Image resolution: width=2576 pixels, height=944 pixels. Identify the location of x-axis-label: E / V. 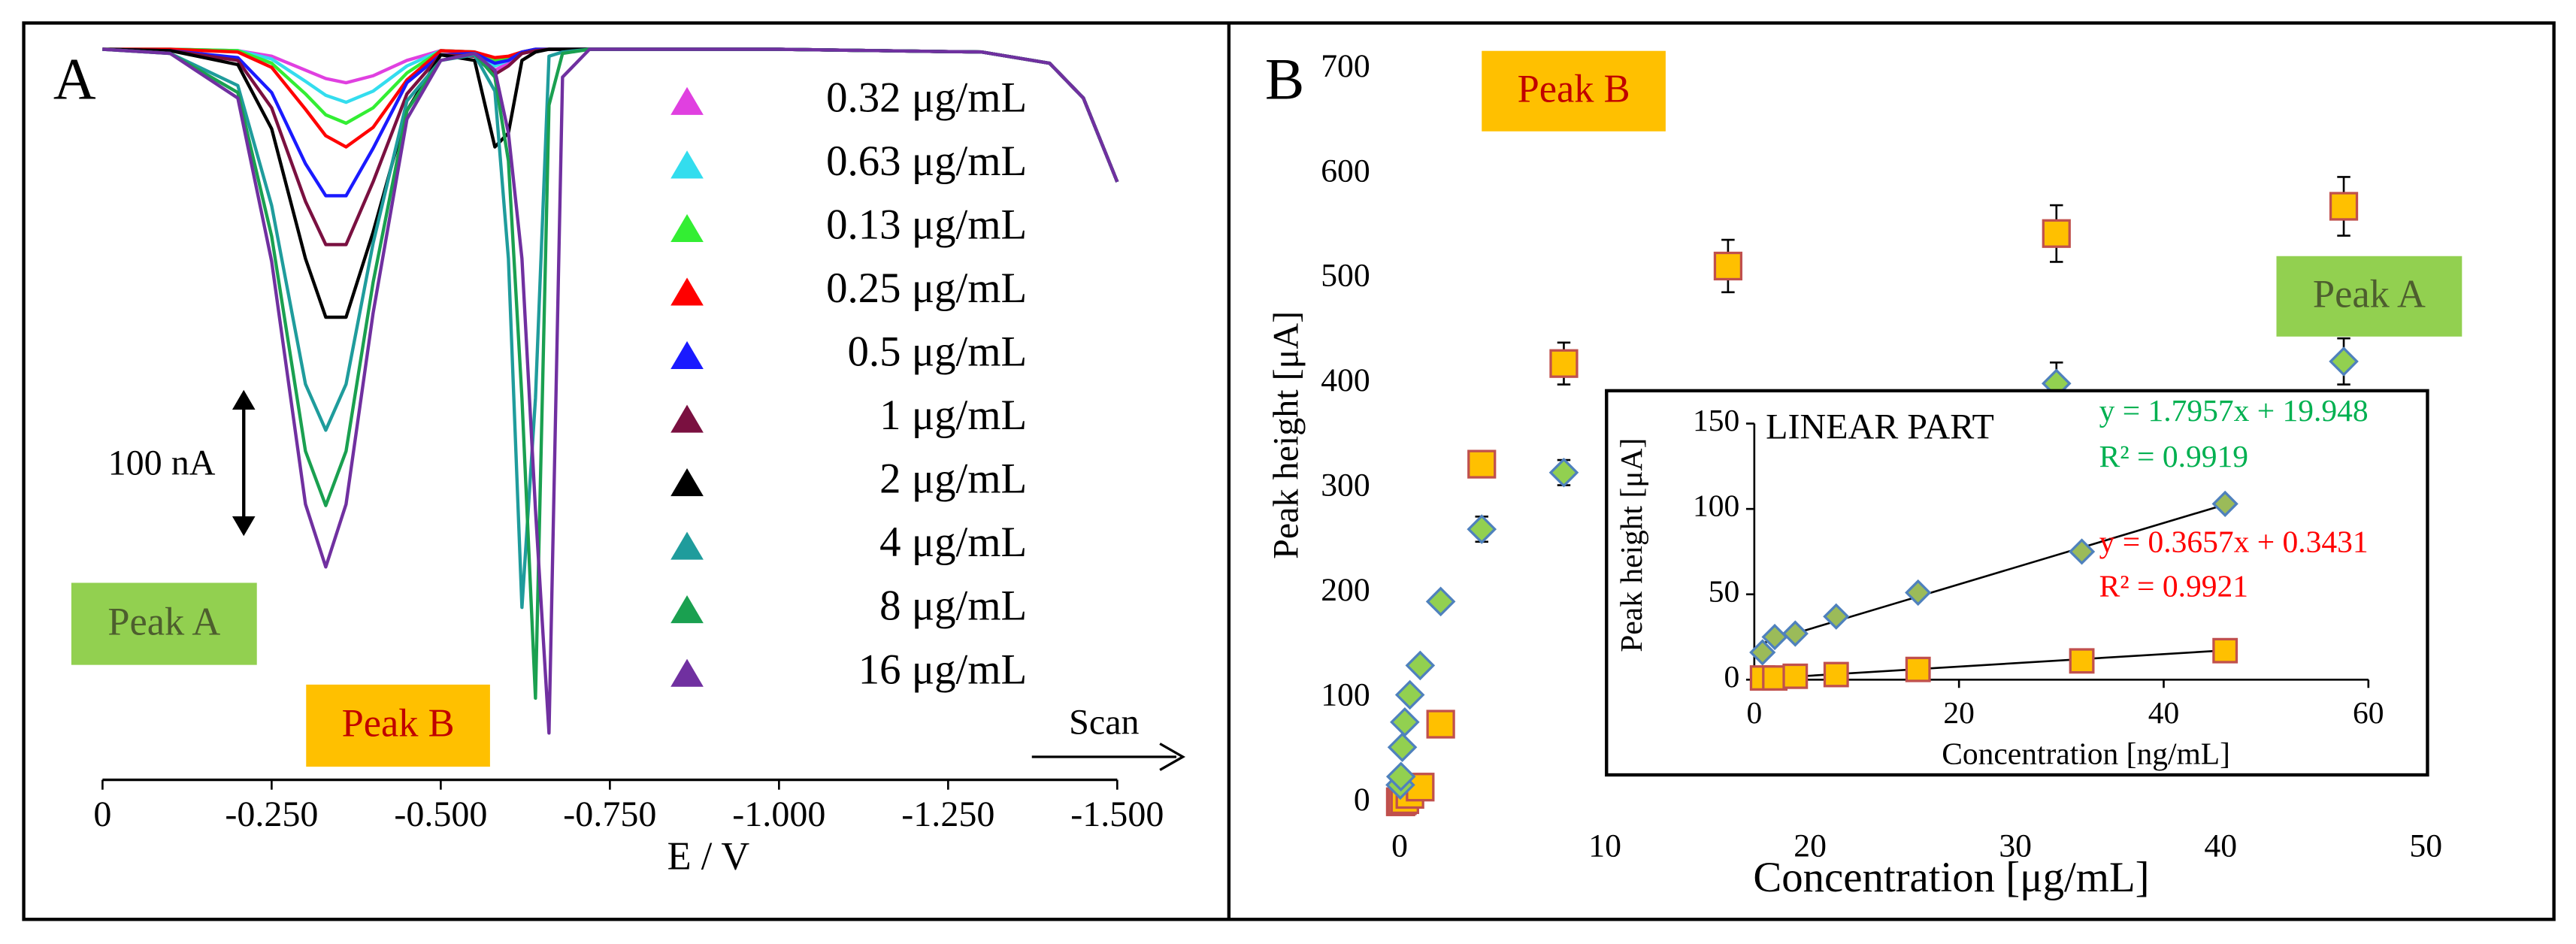
(708, 857).